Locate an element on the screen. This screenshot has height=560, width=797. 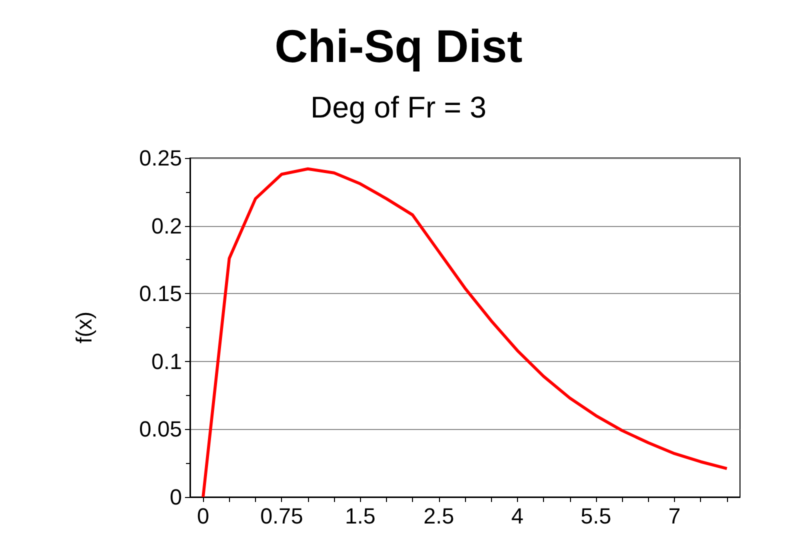
y-tick-label: 0.2 is located at coordinates (166, 225).